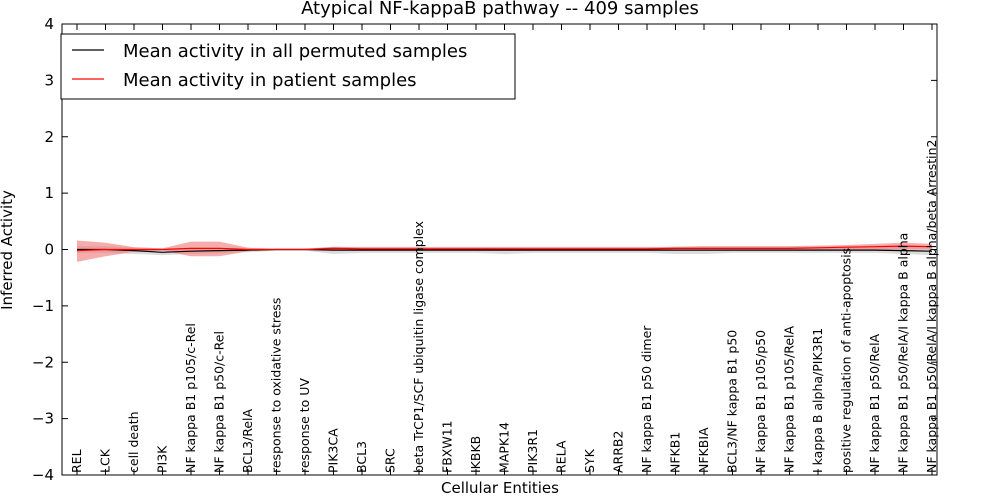 This screenshot has height=500, width=1000. I want to click on x-category-label: NF kappa B1 p105/RelA, so click(789, 399).